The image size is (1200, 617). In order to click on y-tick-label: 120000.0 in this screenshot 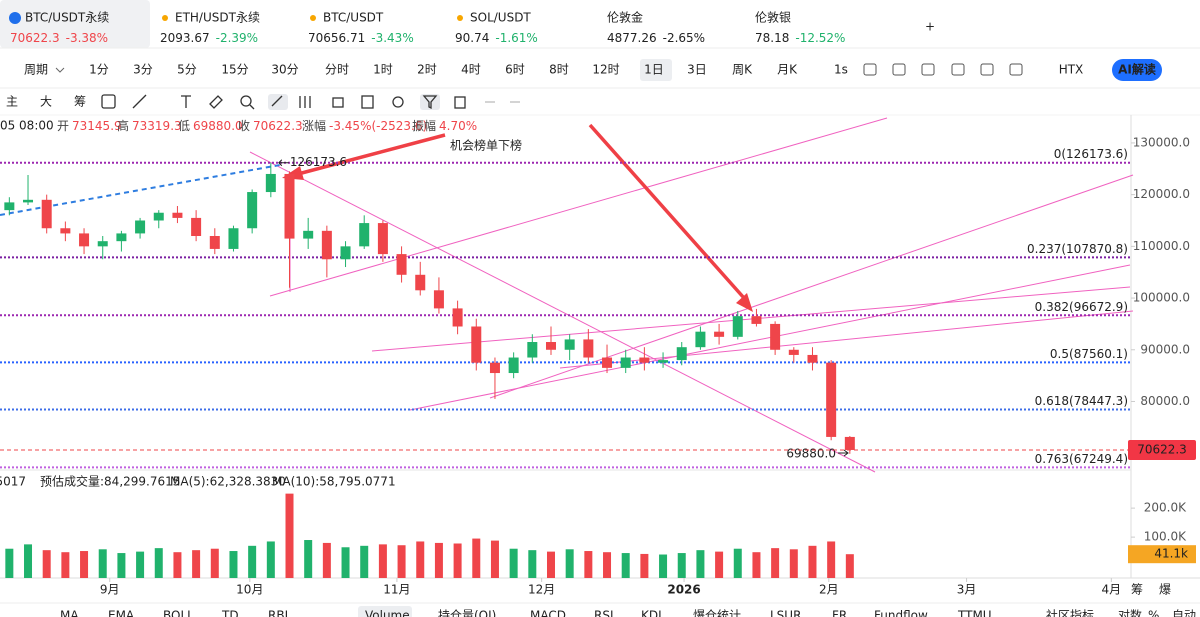, I will do `click(1161, 194)`.